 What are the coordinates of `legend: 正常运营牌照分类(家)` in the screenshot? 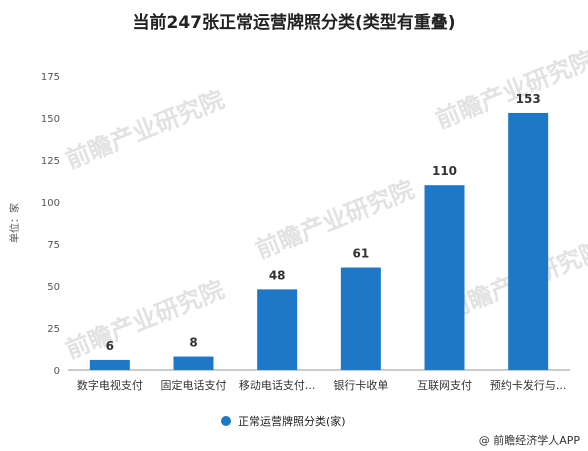 It's located at (283, 421).